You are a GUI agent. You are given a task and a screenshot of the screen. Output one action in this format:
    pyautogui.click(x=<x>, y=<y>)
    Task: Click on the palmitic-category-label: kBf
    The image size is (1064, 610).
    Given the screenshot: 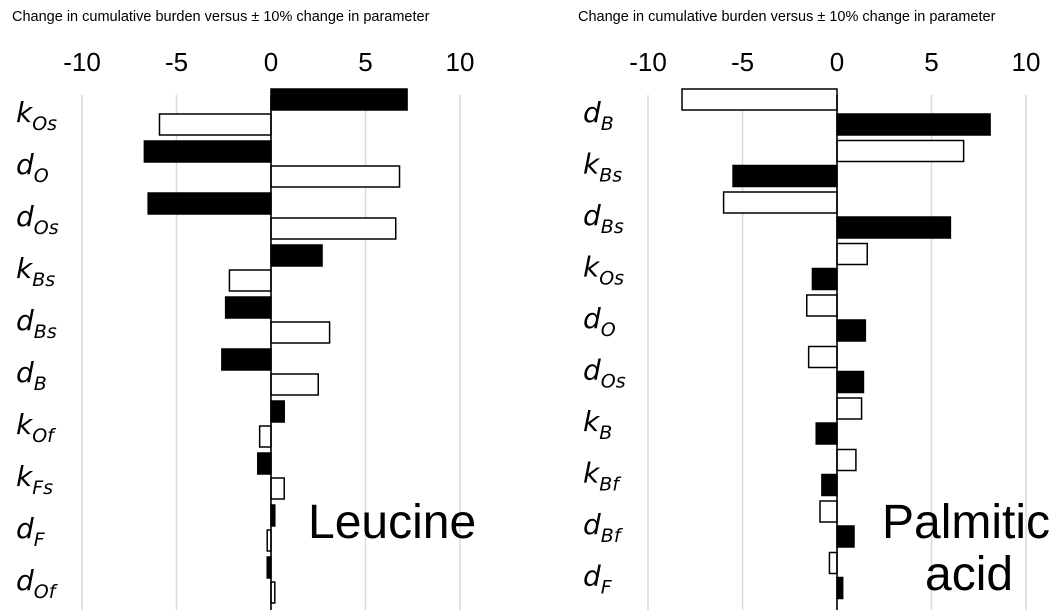 What is the action you would take?
    pyautogui.click(x=602, y=476)
    